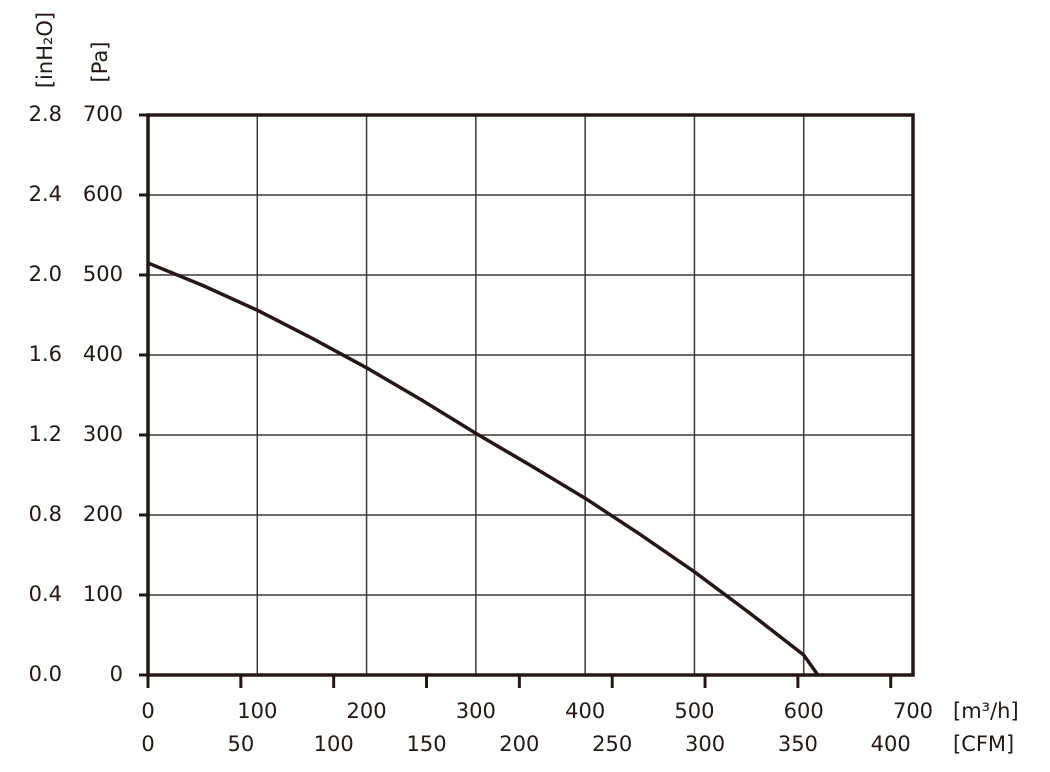  I want to click on x2-tick-label: 200, so click(519, 744).